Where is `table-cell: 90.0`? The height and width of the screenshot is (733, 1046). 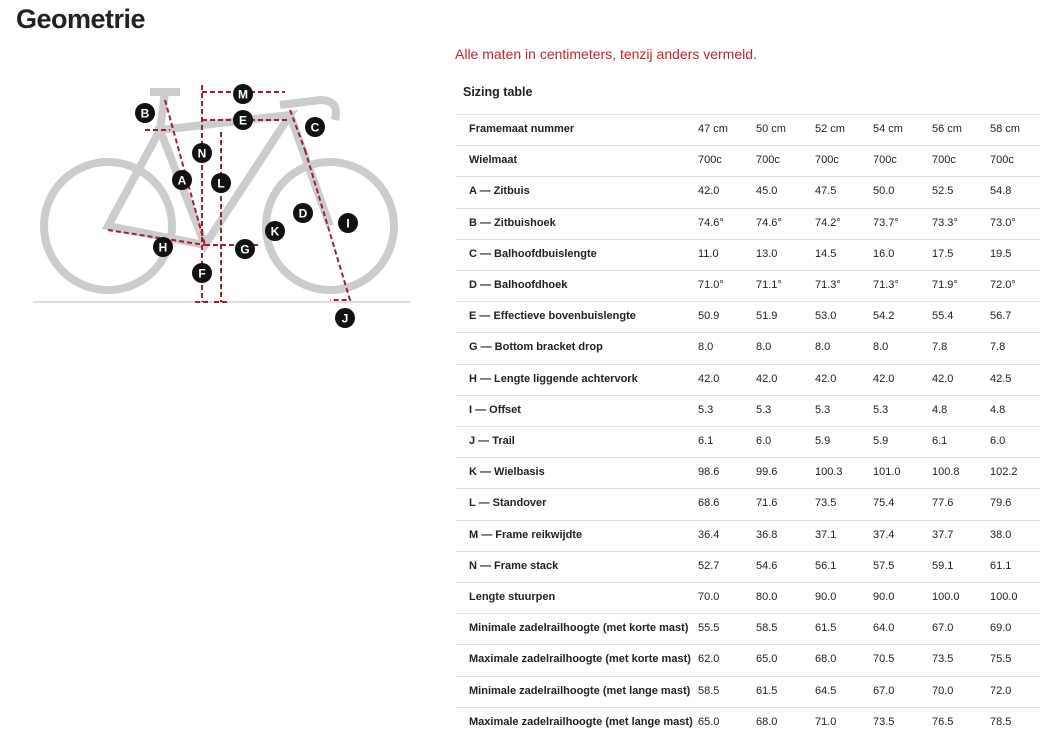
table-cell: 90.0 is located at coordinates (826, 597).